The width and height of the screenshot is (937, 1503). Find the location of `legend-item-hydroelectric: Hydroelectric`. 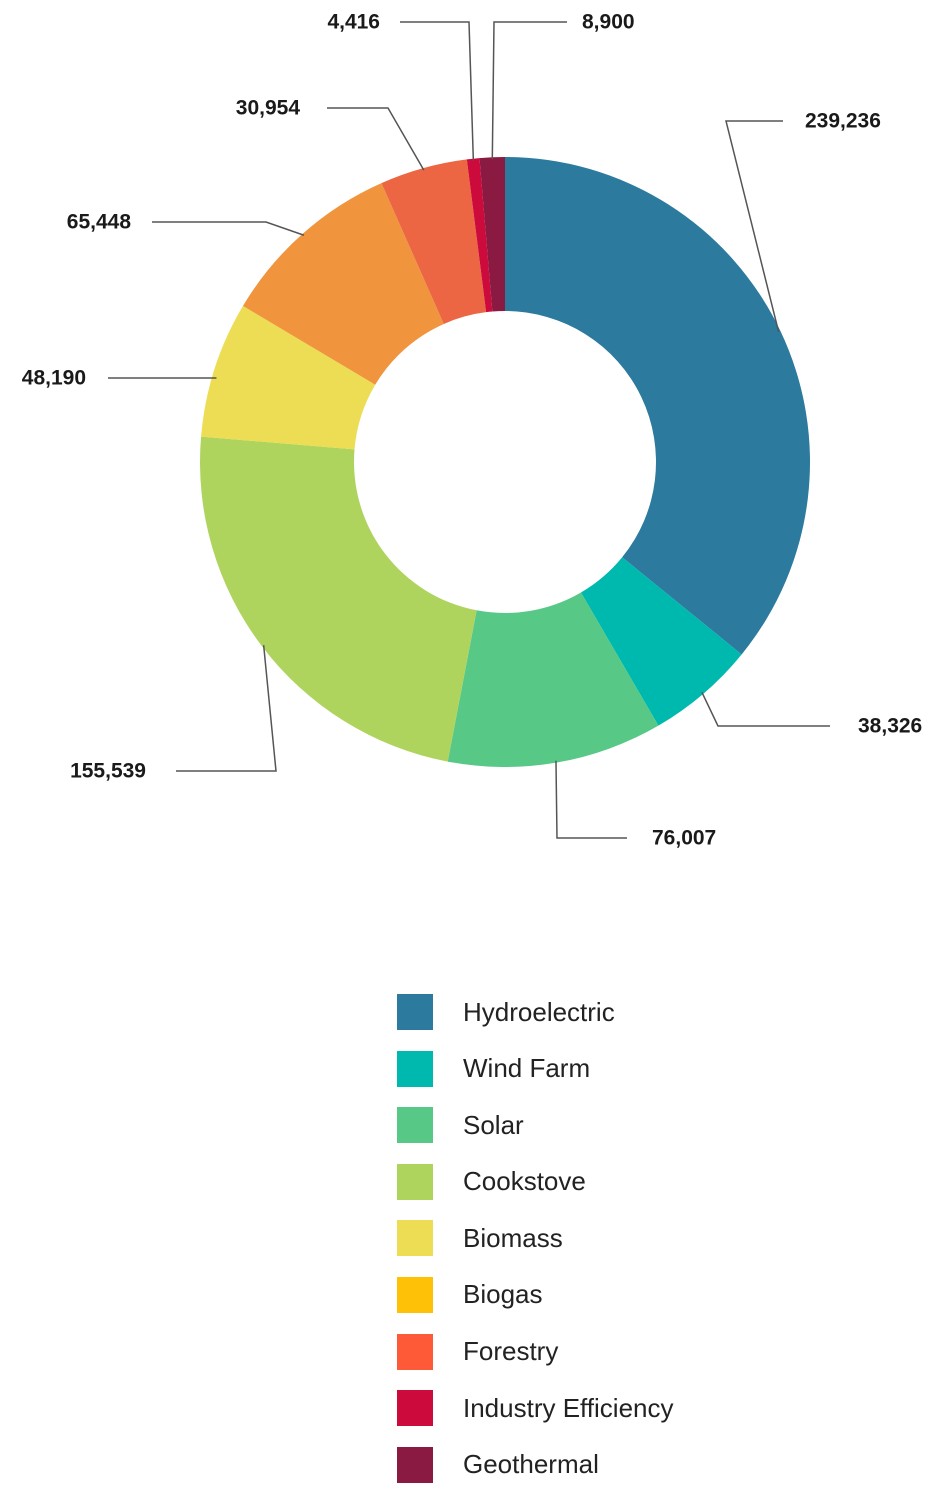

legend-item-hydroelectric: Hydroelectric is located at coordinates (535, 1012).